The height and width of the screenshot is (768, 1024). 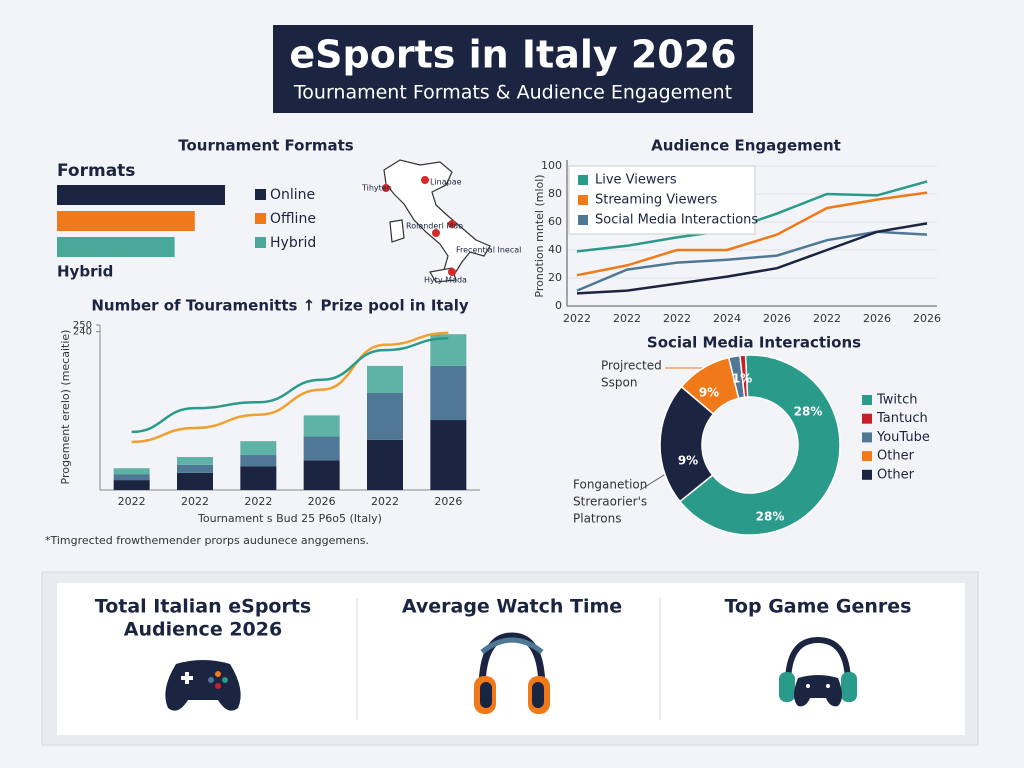 I want to click on callout-text: Projrected, so click(x=631, y=366).